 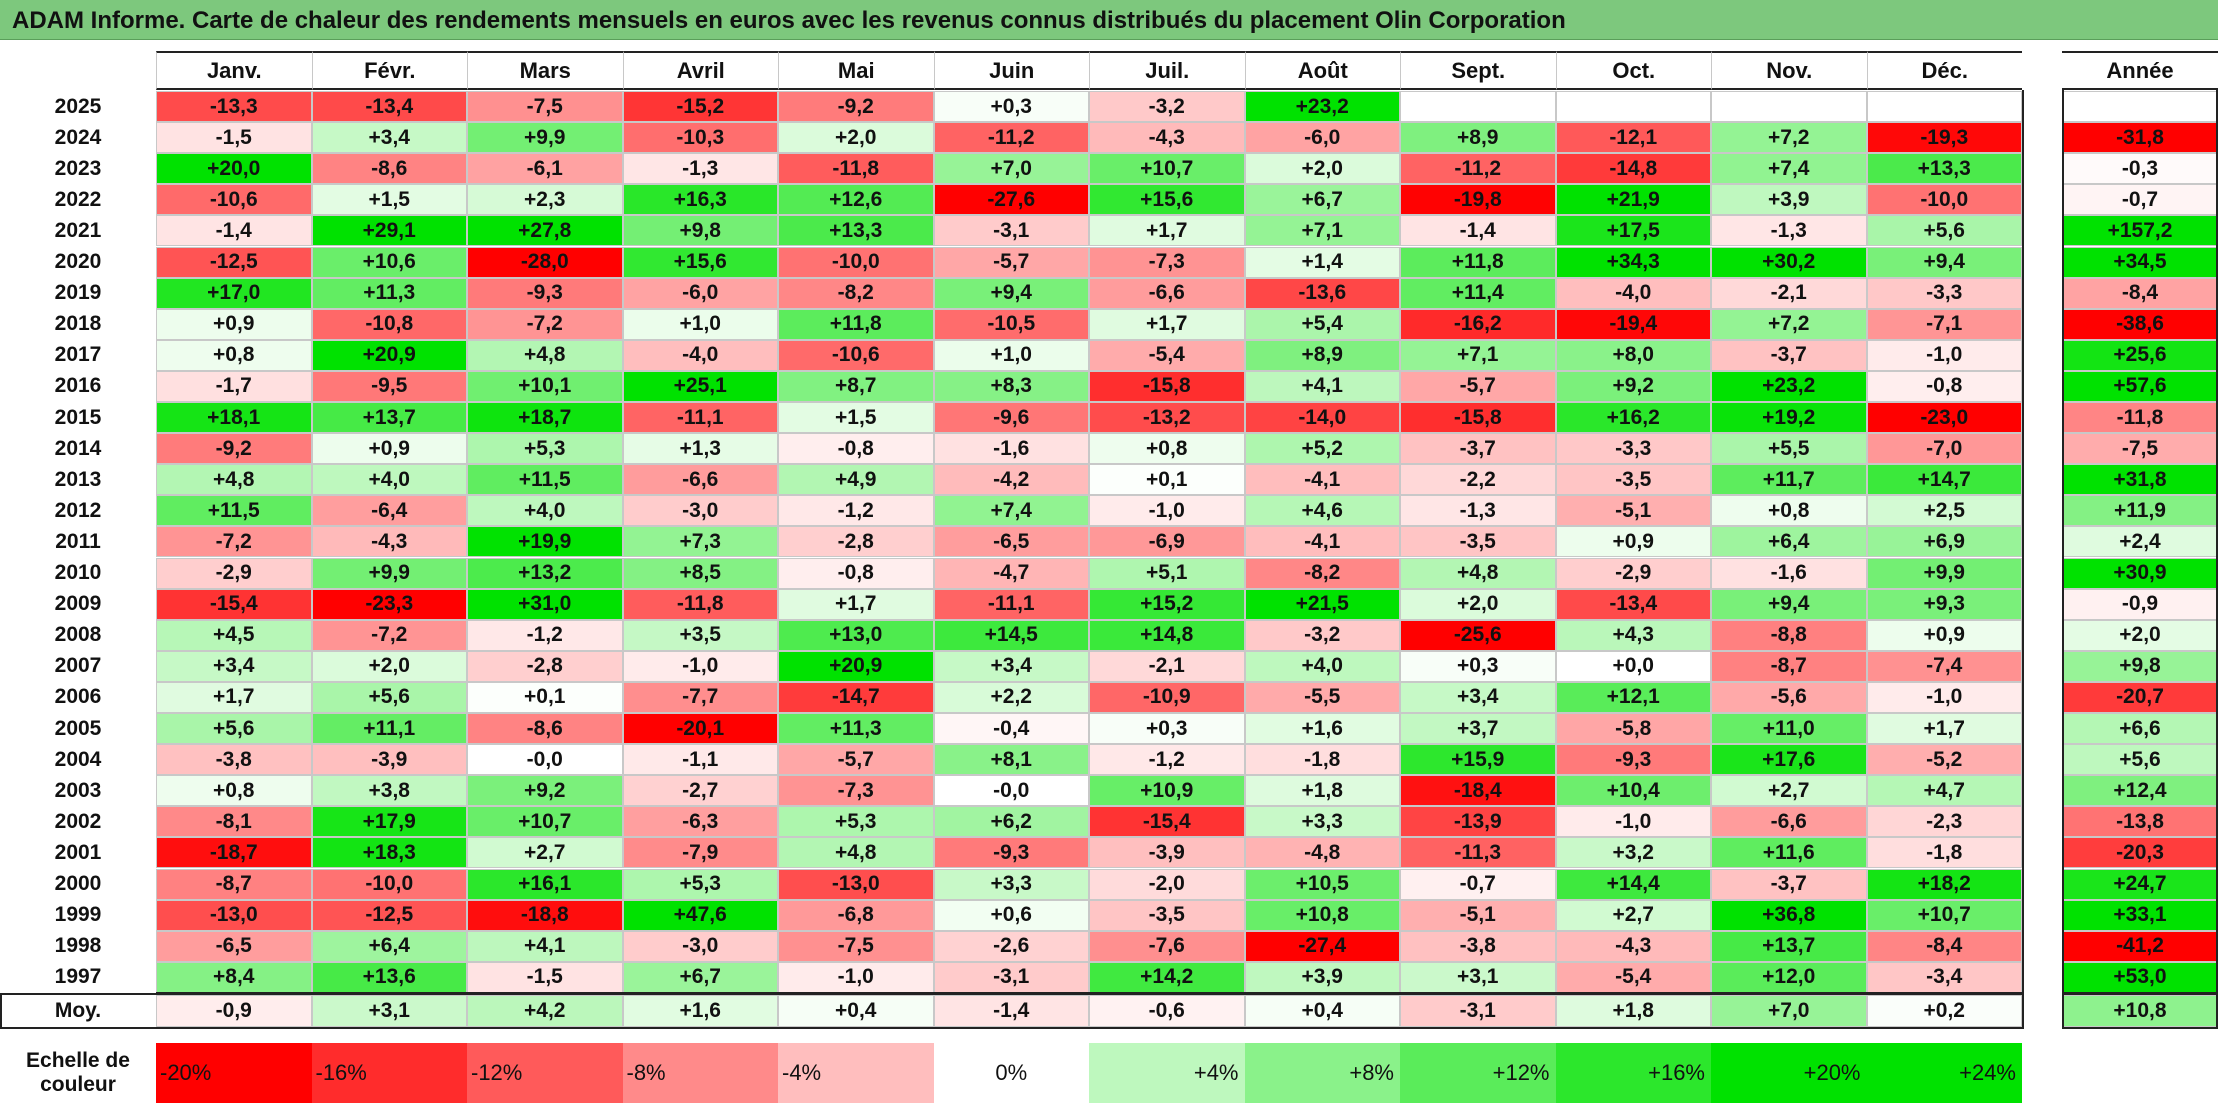 What do you see at coordinates (234, 107) in the screenshot?
I see `heatmap-cell: -13,3` at bounding box center [234, 107].